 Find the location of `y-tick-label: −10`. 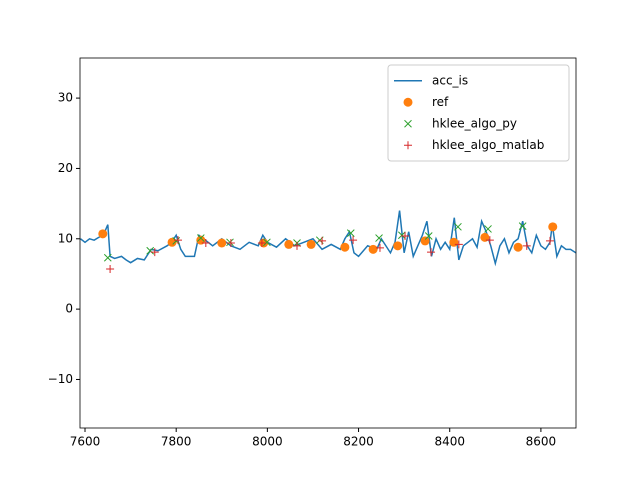

y-tick-label: −10 is located at coordinates (60, 379).